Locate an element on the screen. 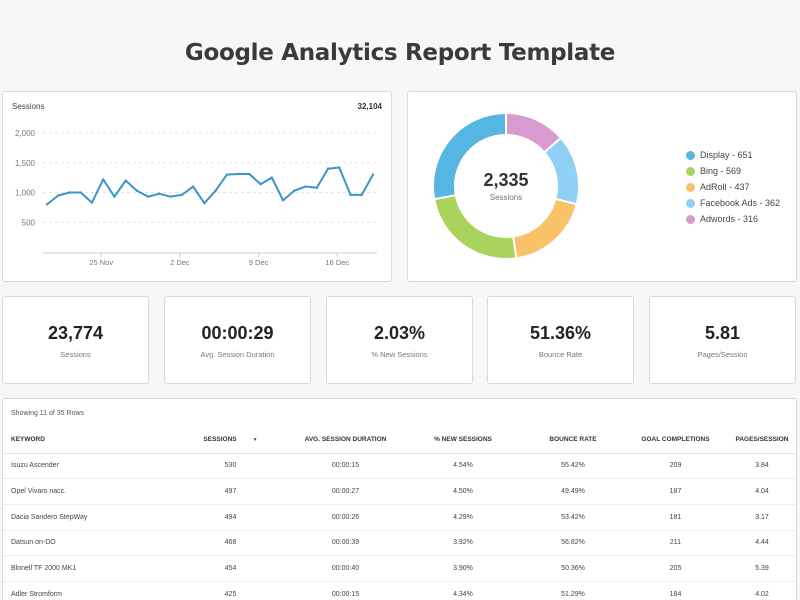 Image resolution: width=800 pixels, height=600 pixels. cell-sessions: 494 is located at coordinates (230, 517).